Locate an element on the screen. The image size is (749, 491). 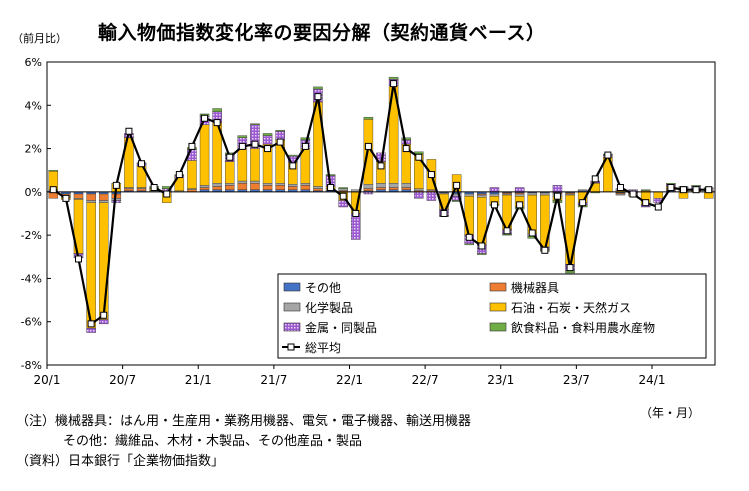
legend-swatch-metals is located at coordinates (292, 327).